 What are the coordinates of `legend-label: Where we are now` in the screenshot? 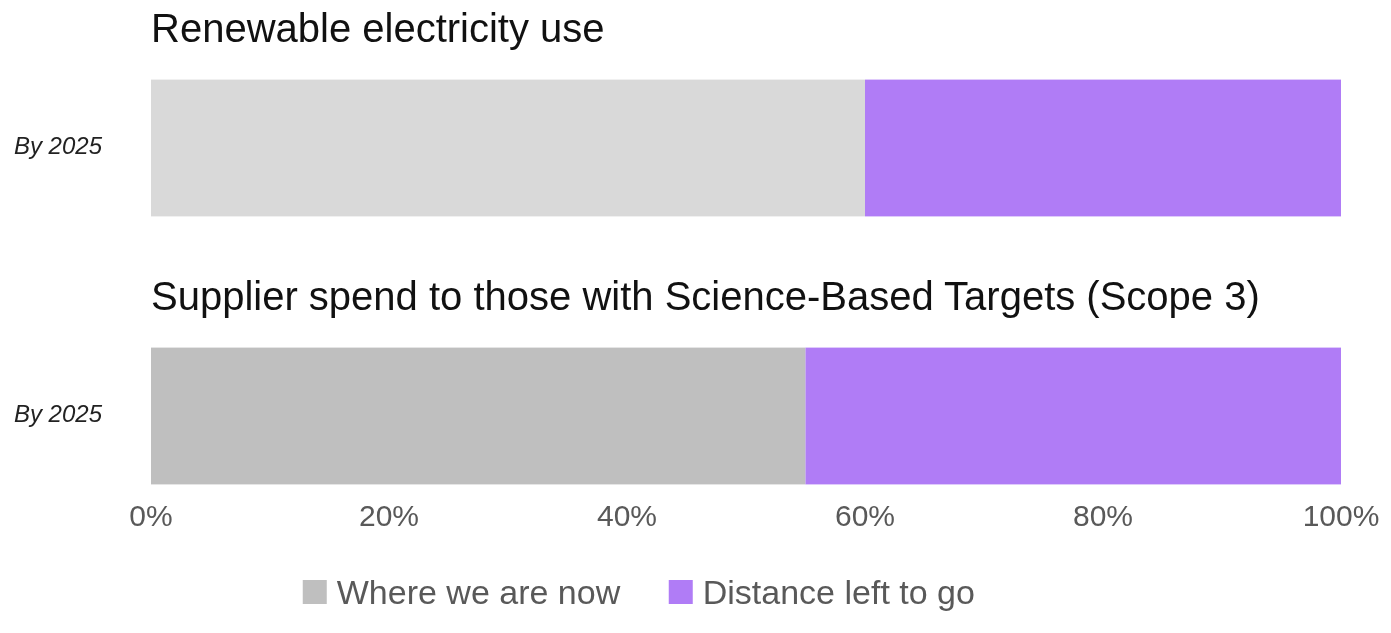 It's located at (478, 592).